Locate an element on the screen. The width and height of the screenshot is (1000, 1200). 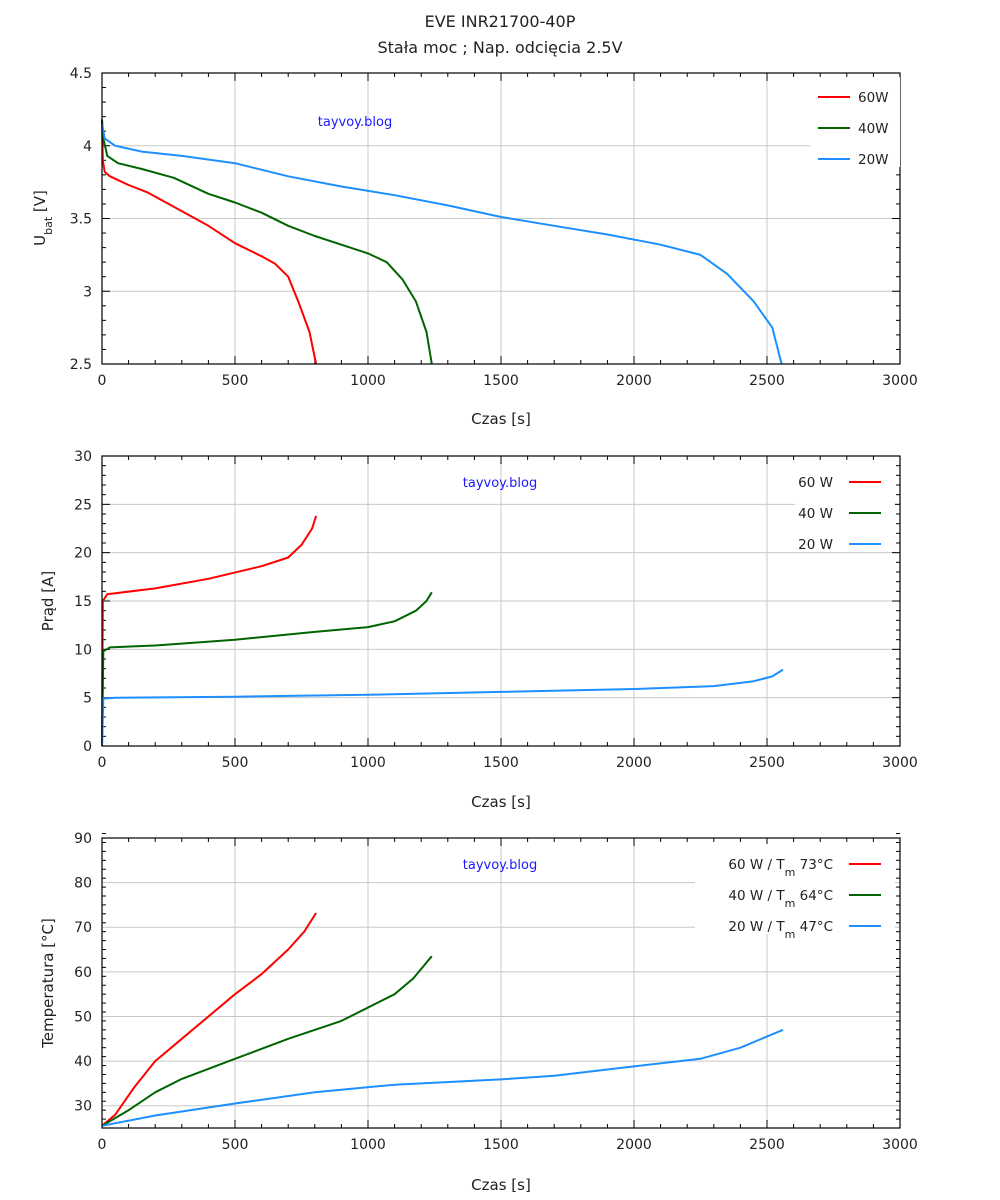
legend-label-main: 60 W is located at coordinates (815, 483).